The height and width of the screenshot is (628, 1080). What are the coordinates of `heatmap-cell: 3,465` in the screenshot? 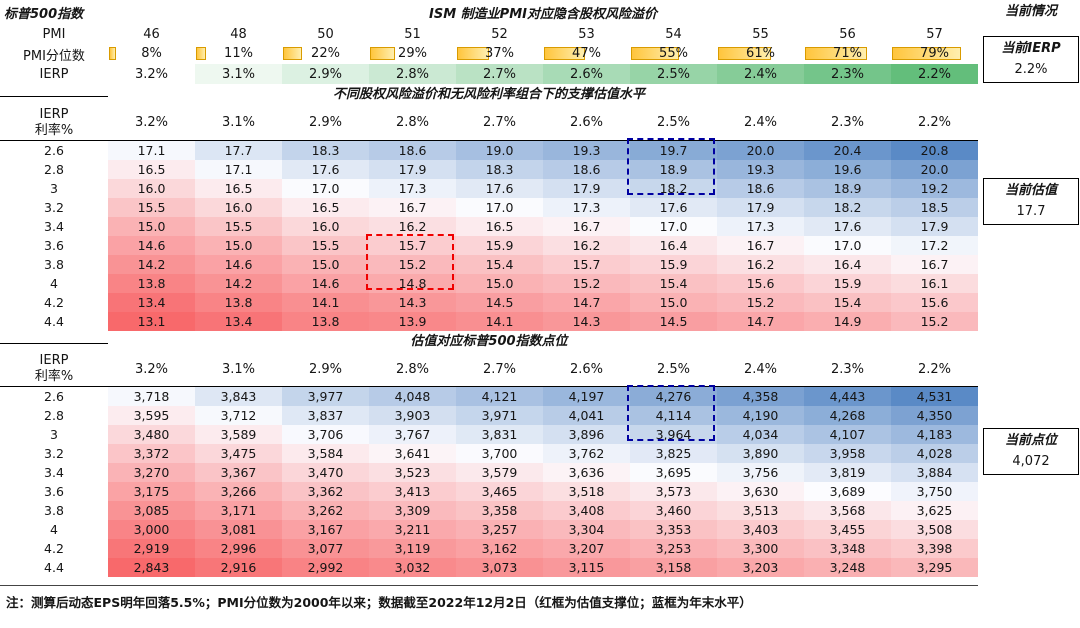 It's located at (499, 491).